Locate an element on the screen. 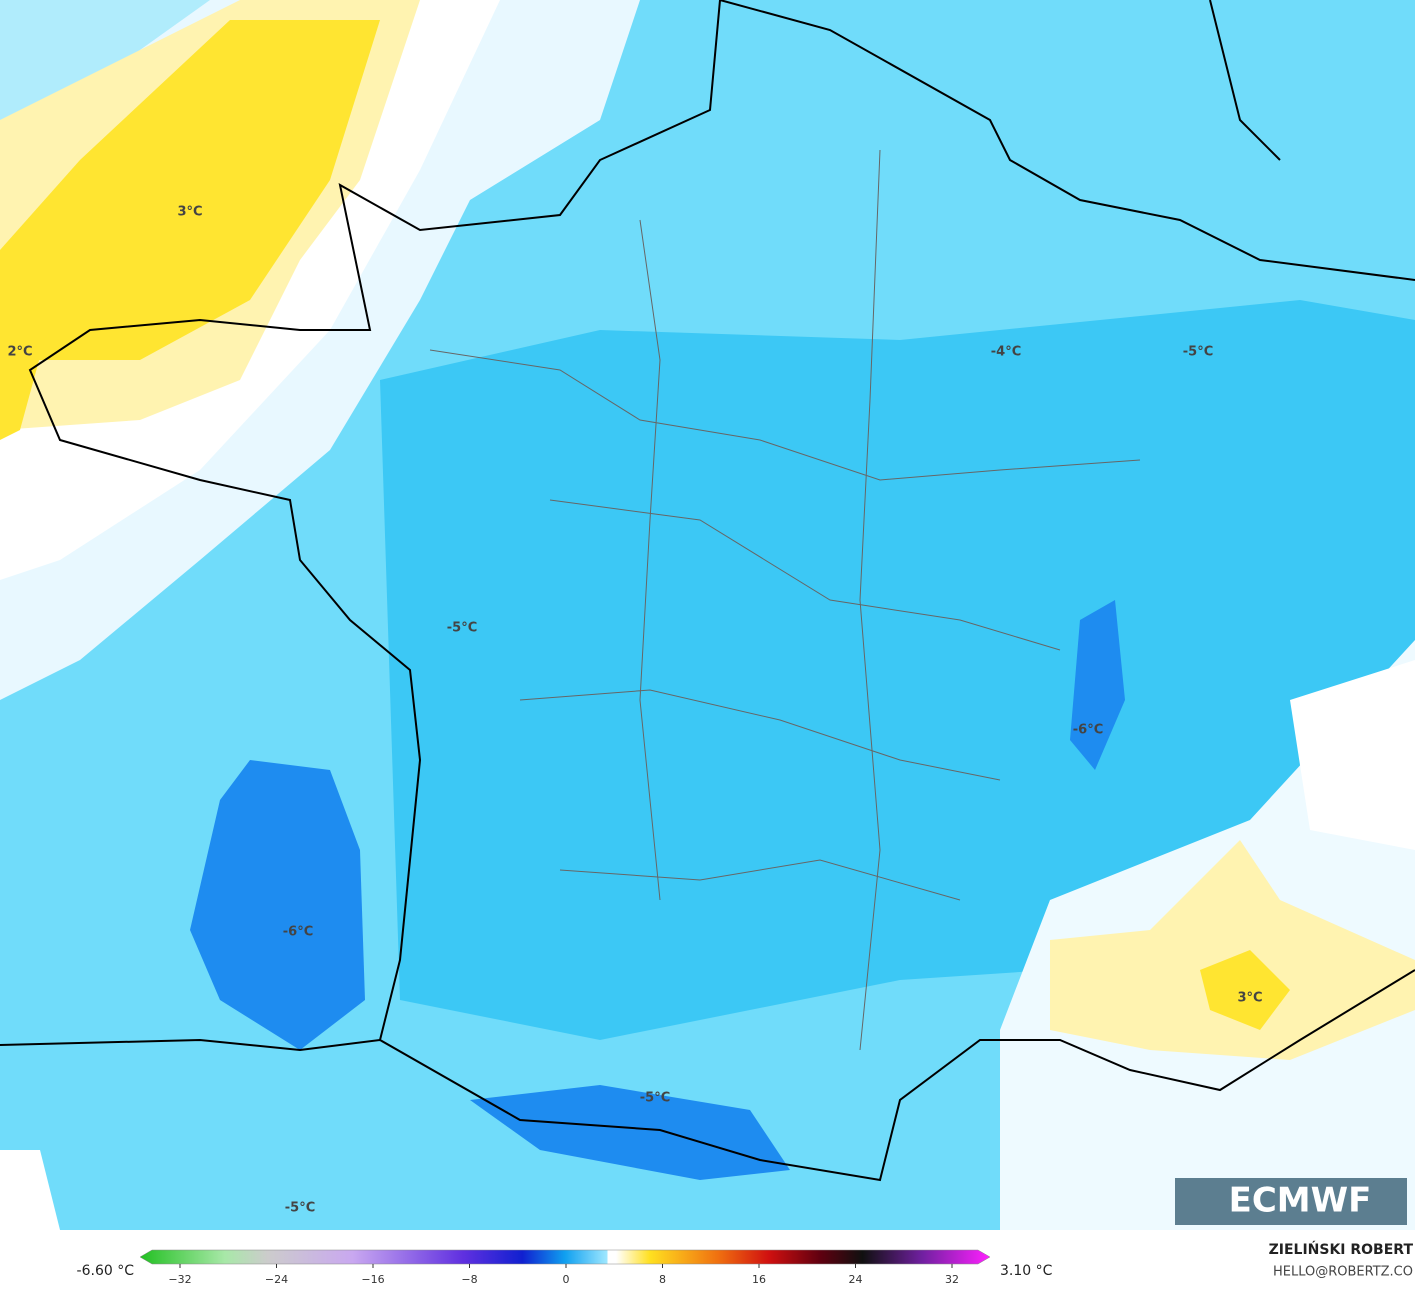 The width and height of the screenshot is (1415, 1291). author-contact: HELLO@ROBERTZ.CO is located at coordinates (1343, 1272).